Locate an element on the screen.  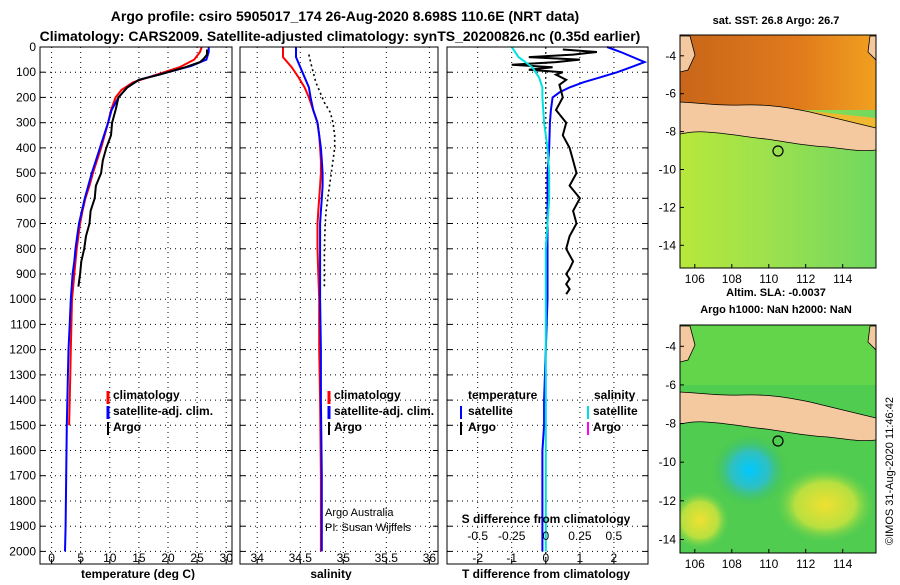
x-tick-label: 35 is located at coordinates (344, 558).